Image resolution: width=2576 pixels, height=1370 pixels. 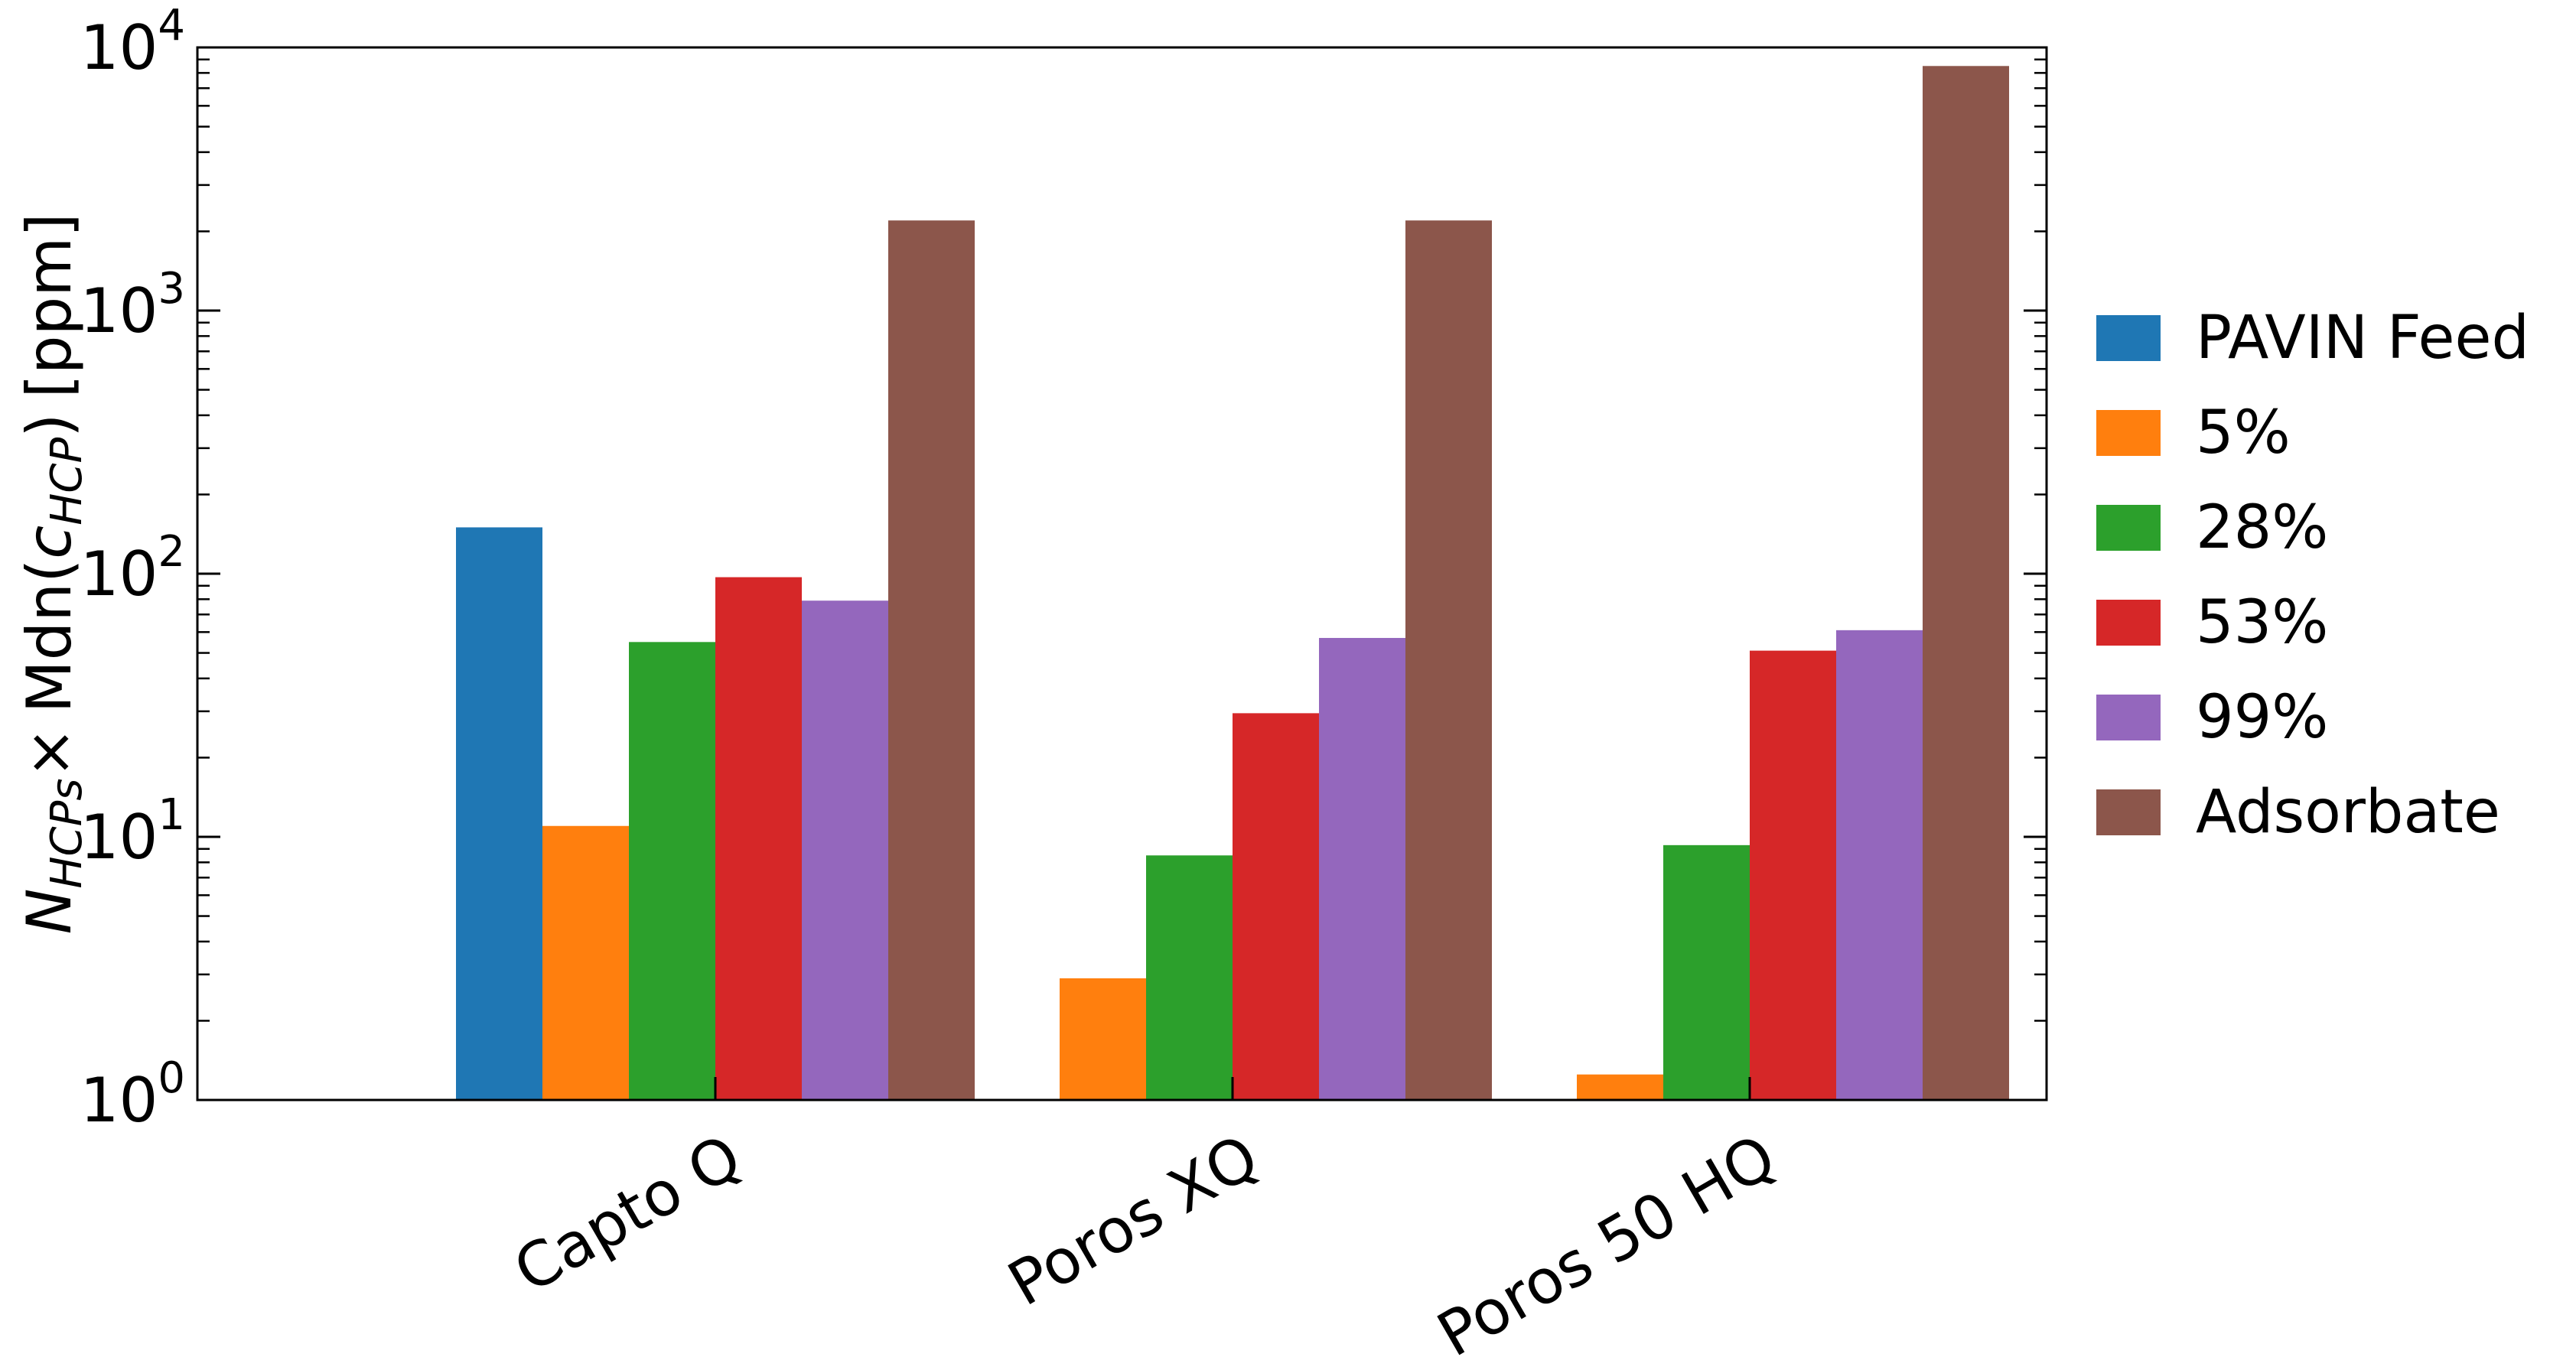 I want to click on y-tick-label: 10⁰, so click(x=133, y=1094).